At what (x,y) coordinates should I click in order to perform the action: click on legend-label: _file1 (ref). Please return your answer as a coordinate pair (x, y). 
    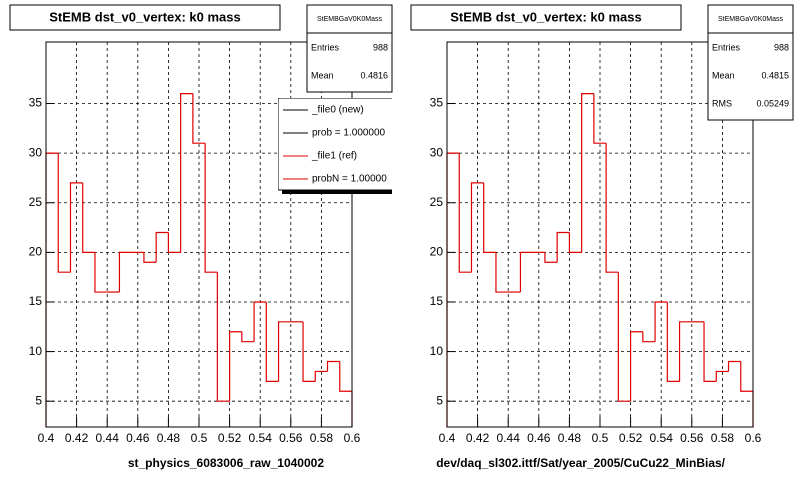
    Looking at the image, I should click on (334, 156).